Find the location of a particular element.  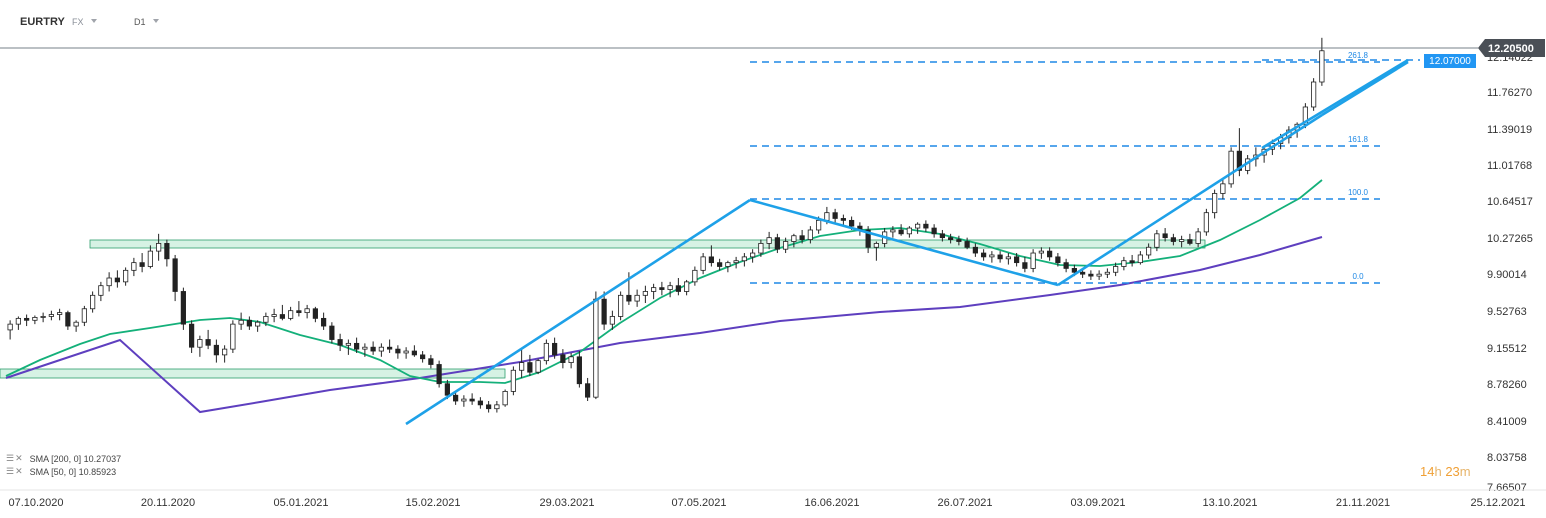

indicator-legend-sma50: ☰✕ SMA [50, 0] 10.85923 is located at coordinates (61, 471).